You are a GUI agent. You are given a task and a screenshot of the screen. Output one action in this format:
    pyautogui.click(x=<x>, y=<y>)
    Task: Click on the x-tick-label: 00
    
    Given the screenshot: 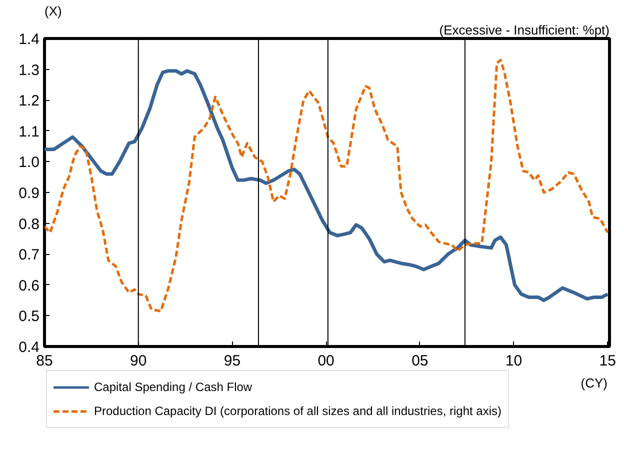 What is the action you would take?
    pyautogui.click(x=326, y=361)
    